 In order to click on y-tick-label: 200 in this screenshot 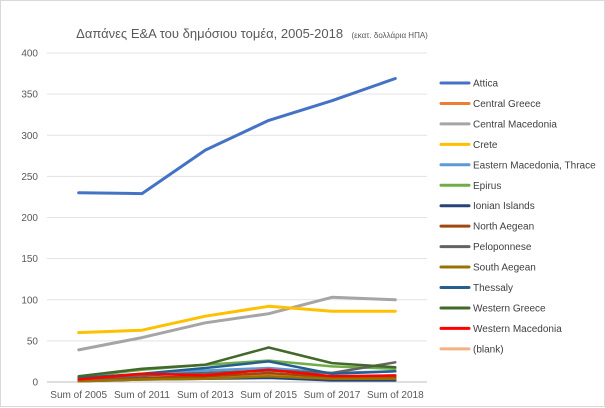, I will do `click(29, 218)`.